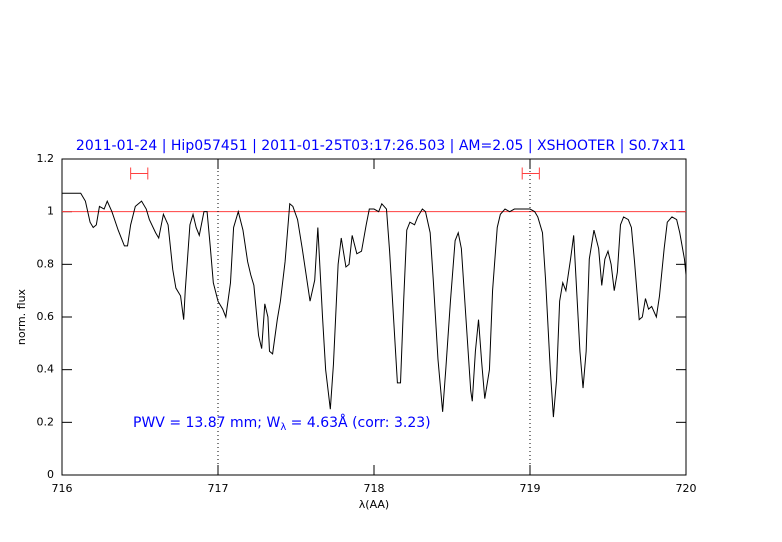 The height and width of the screenshot is (542, 782). I want to click on y-axis-label: norm. flux, so click(21, 316).